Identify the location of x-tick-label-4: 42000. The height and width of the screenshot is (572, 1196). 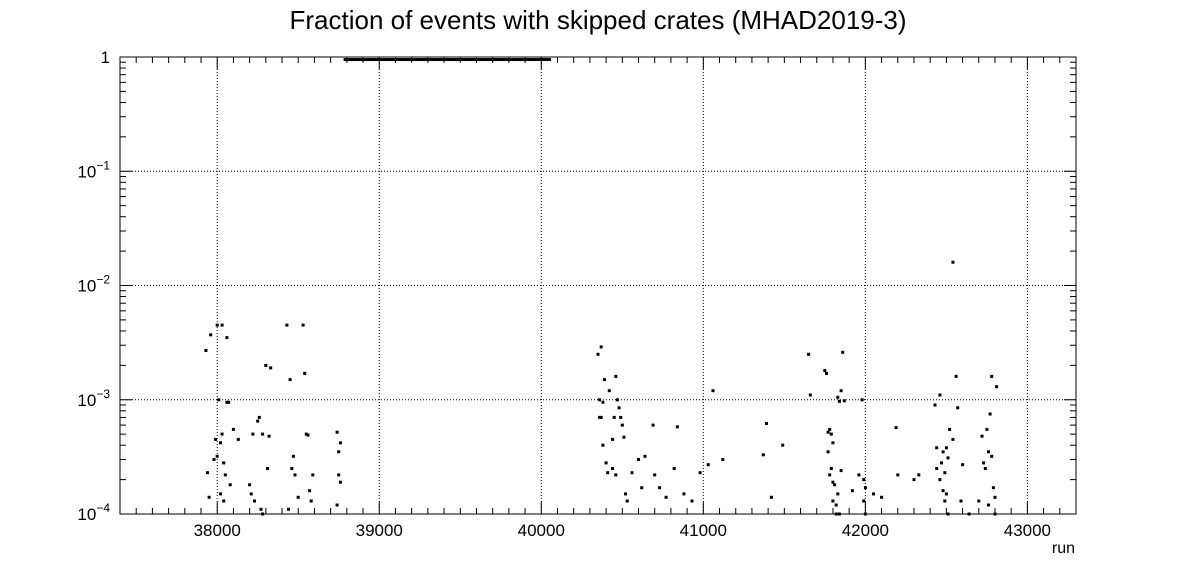
(865, 530).